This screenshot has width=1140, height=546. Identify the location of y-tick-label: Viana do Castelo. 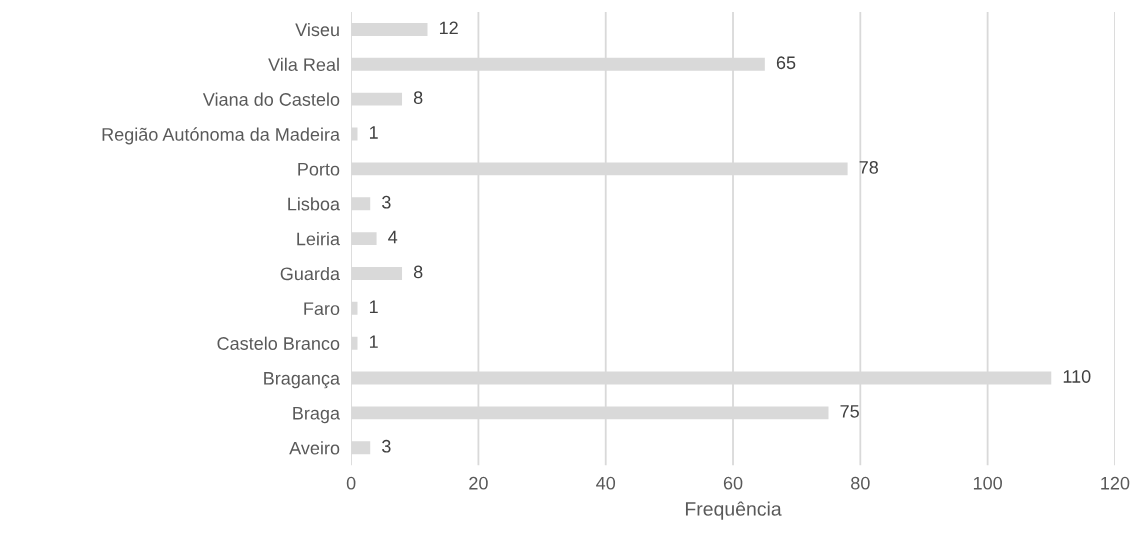
(271, 99).